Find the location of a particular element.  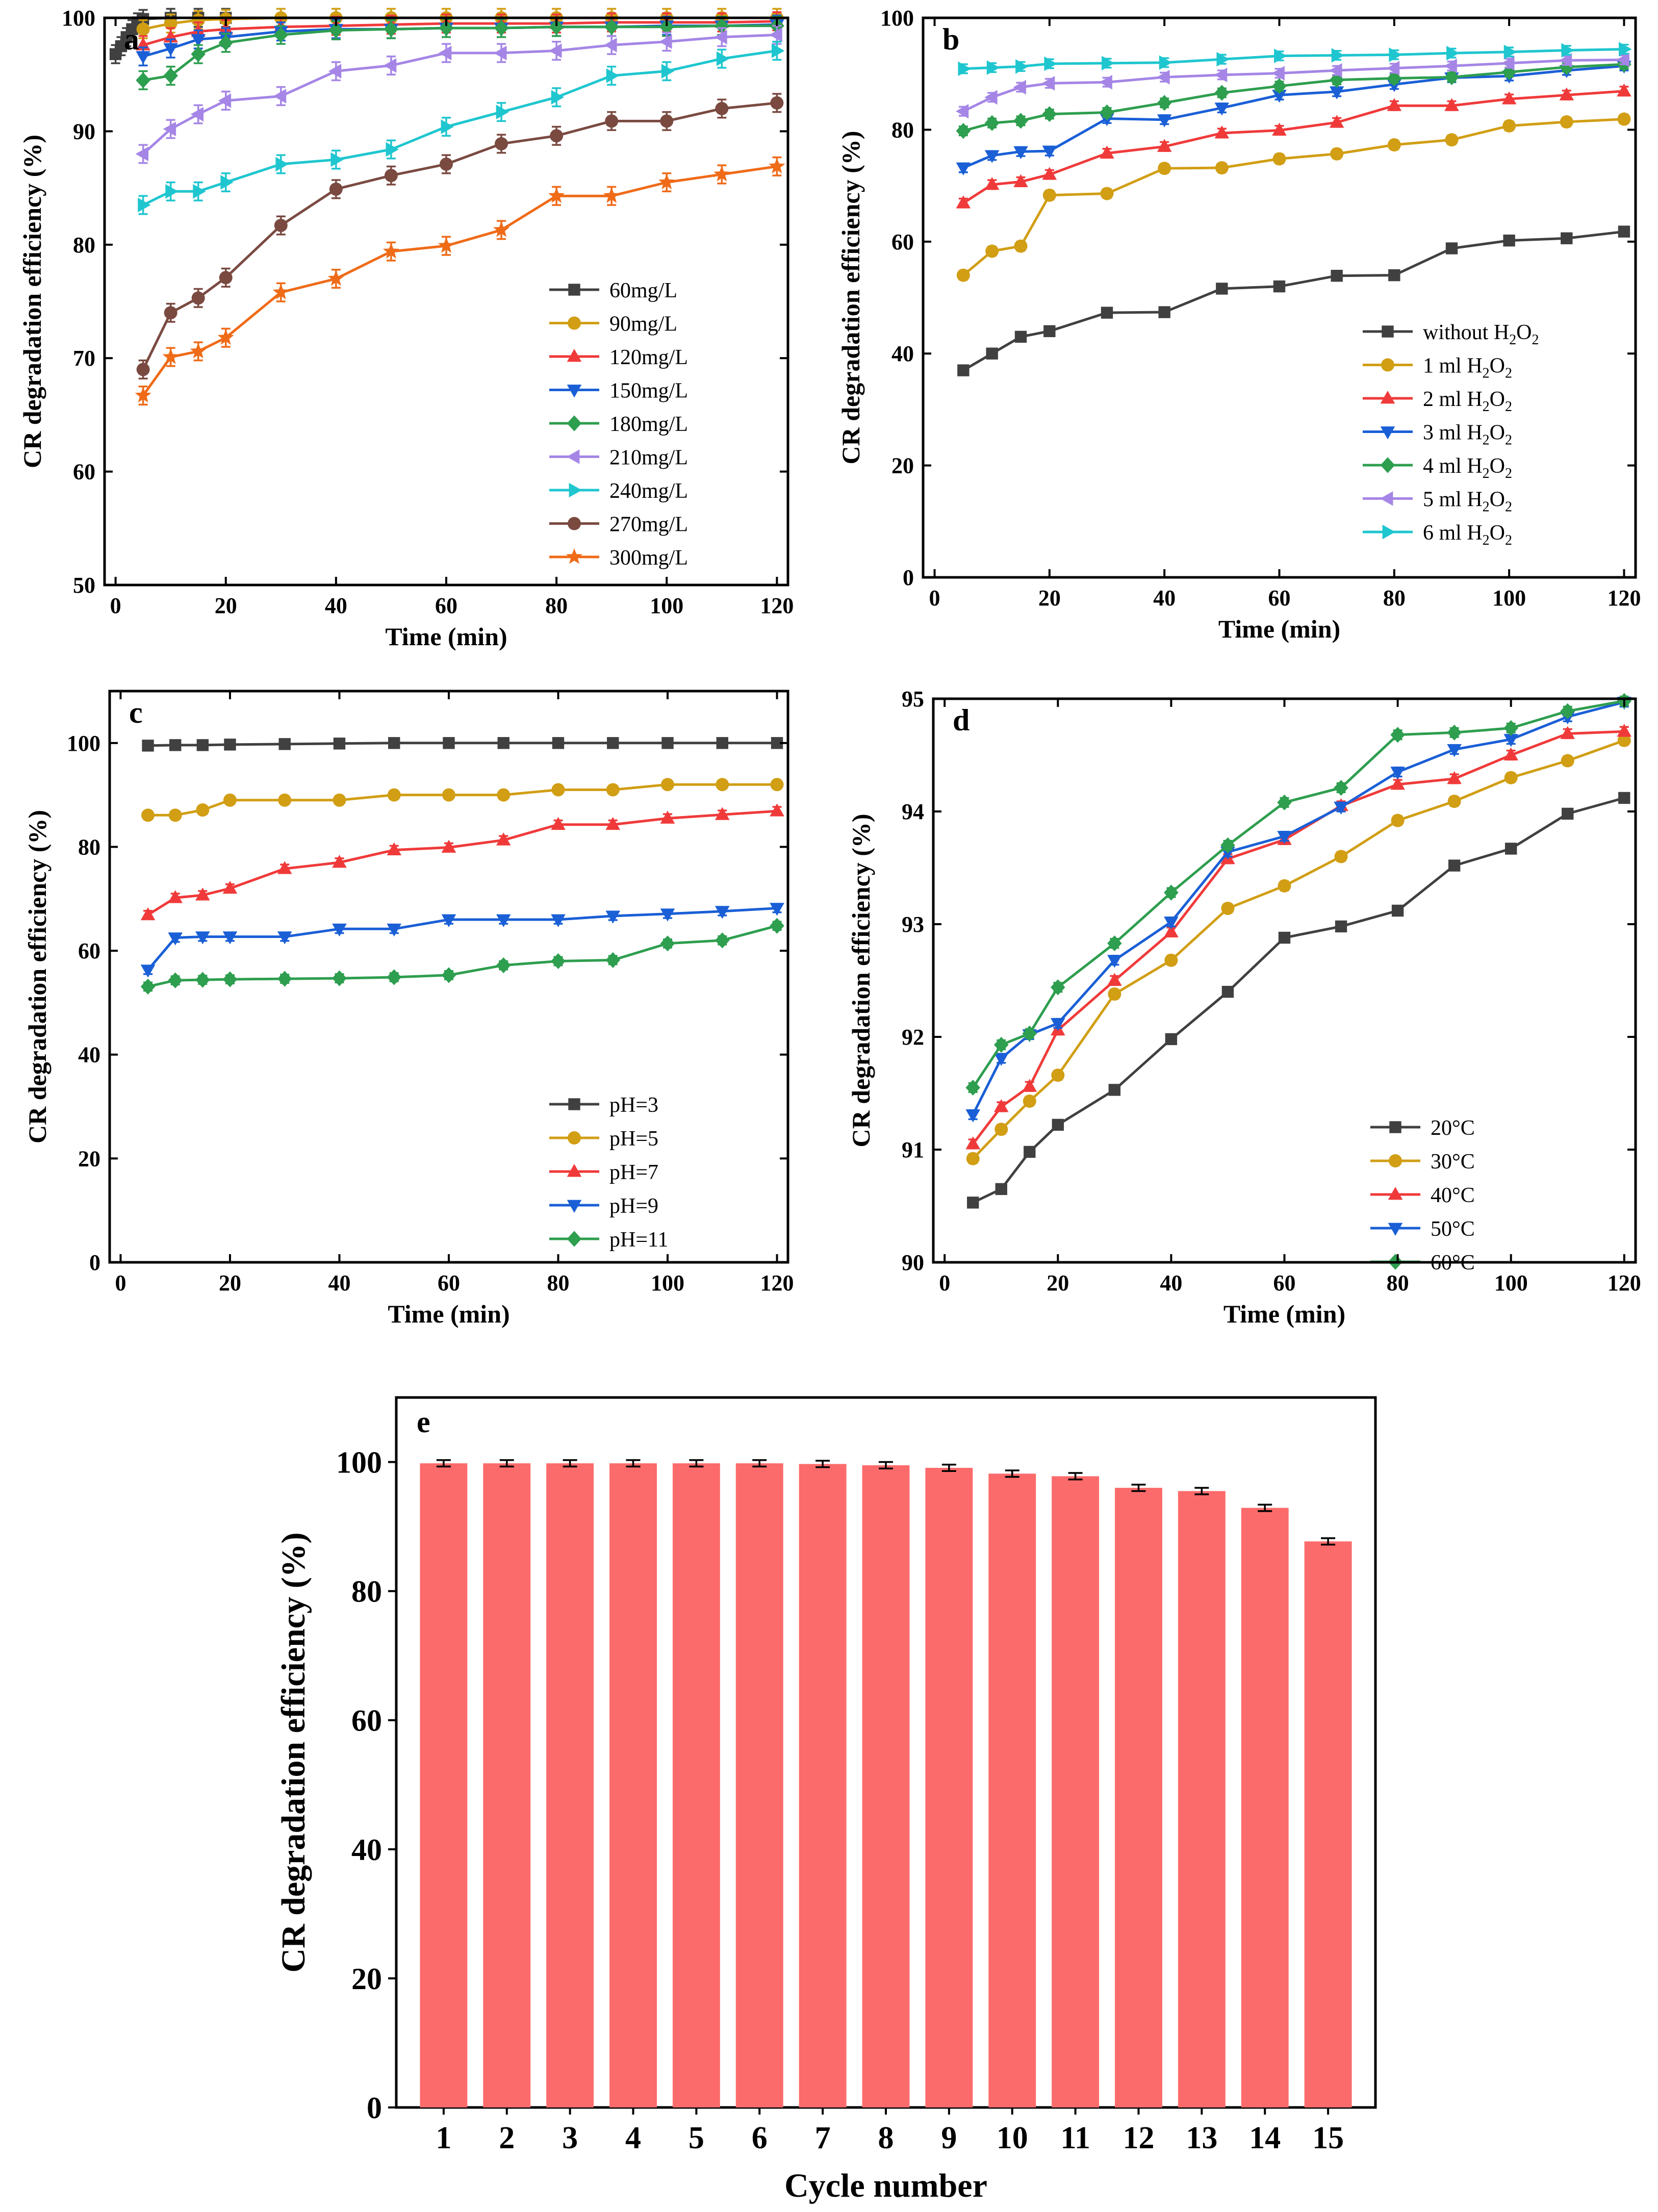

legend-label-main: 6 ml H is located at coordinates (1453, 533).